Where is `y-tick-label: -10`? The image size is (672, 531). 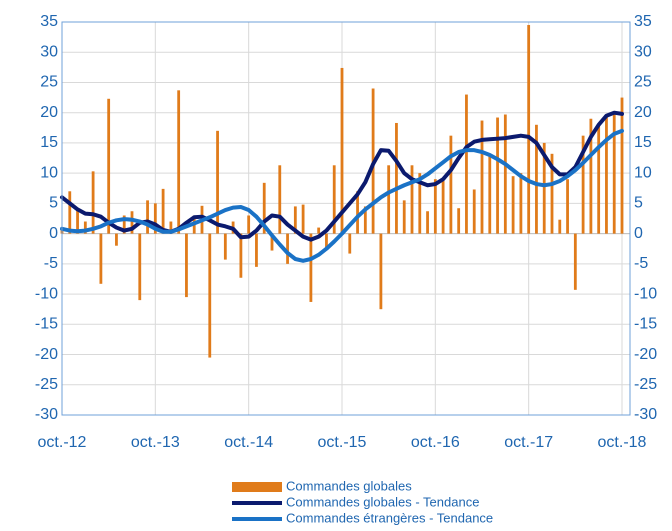 y-tick-label: -10 is located at coordinates (46, 293).